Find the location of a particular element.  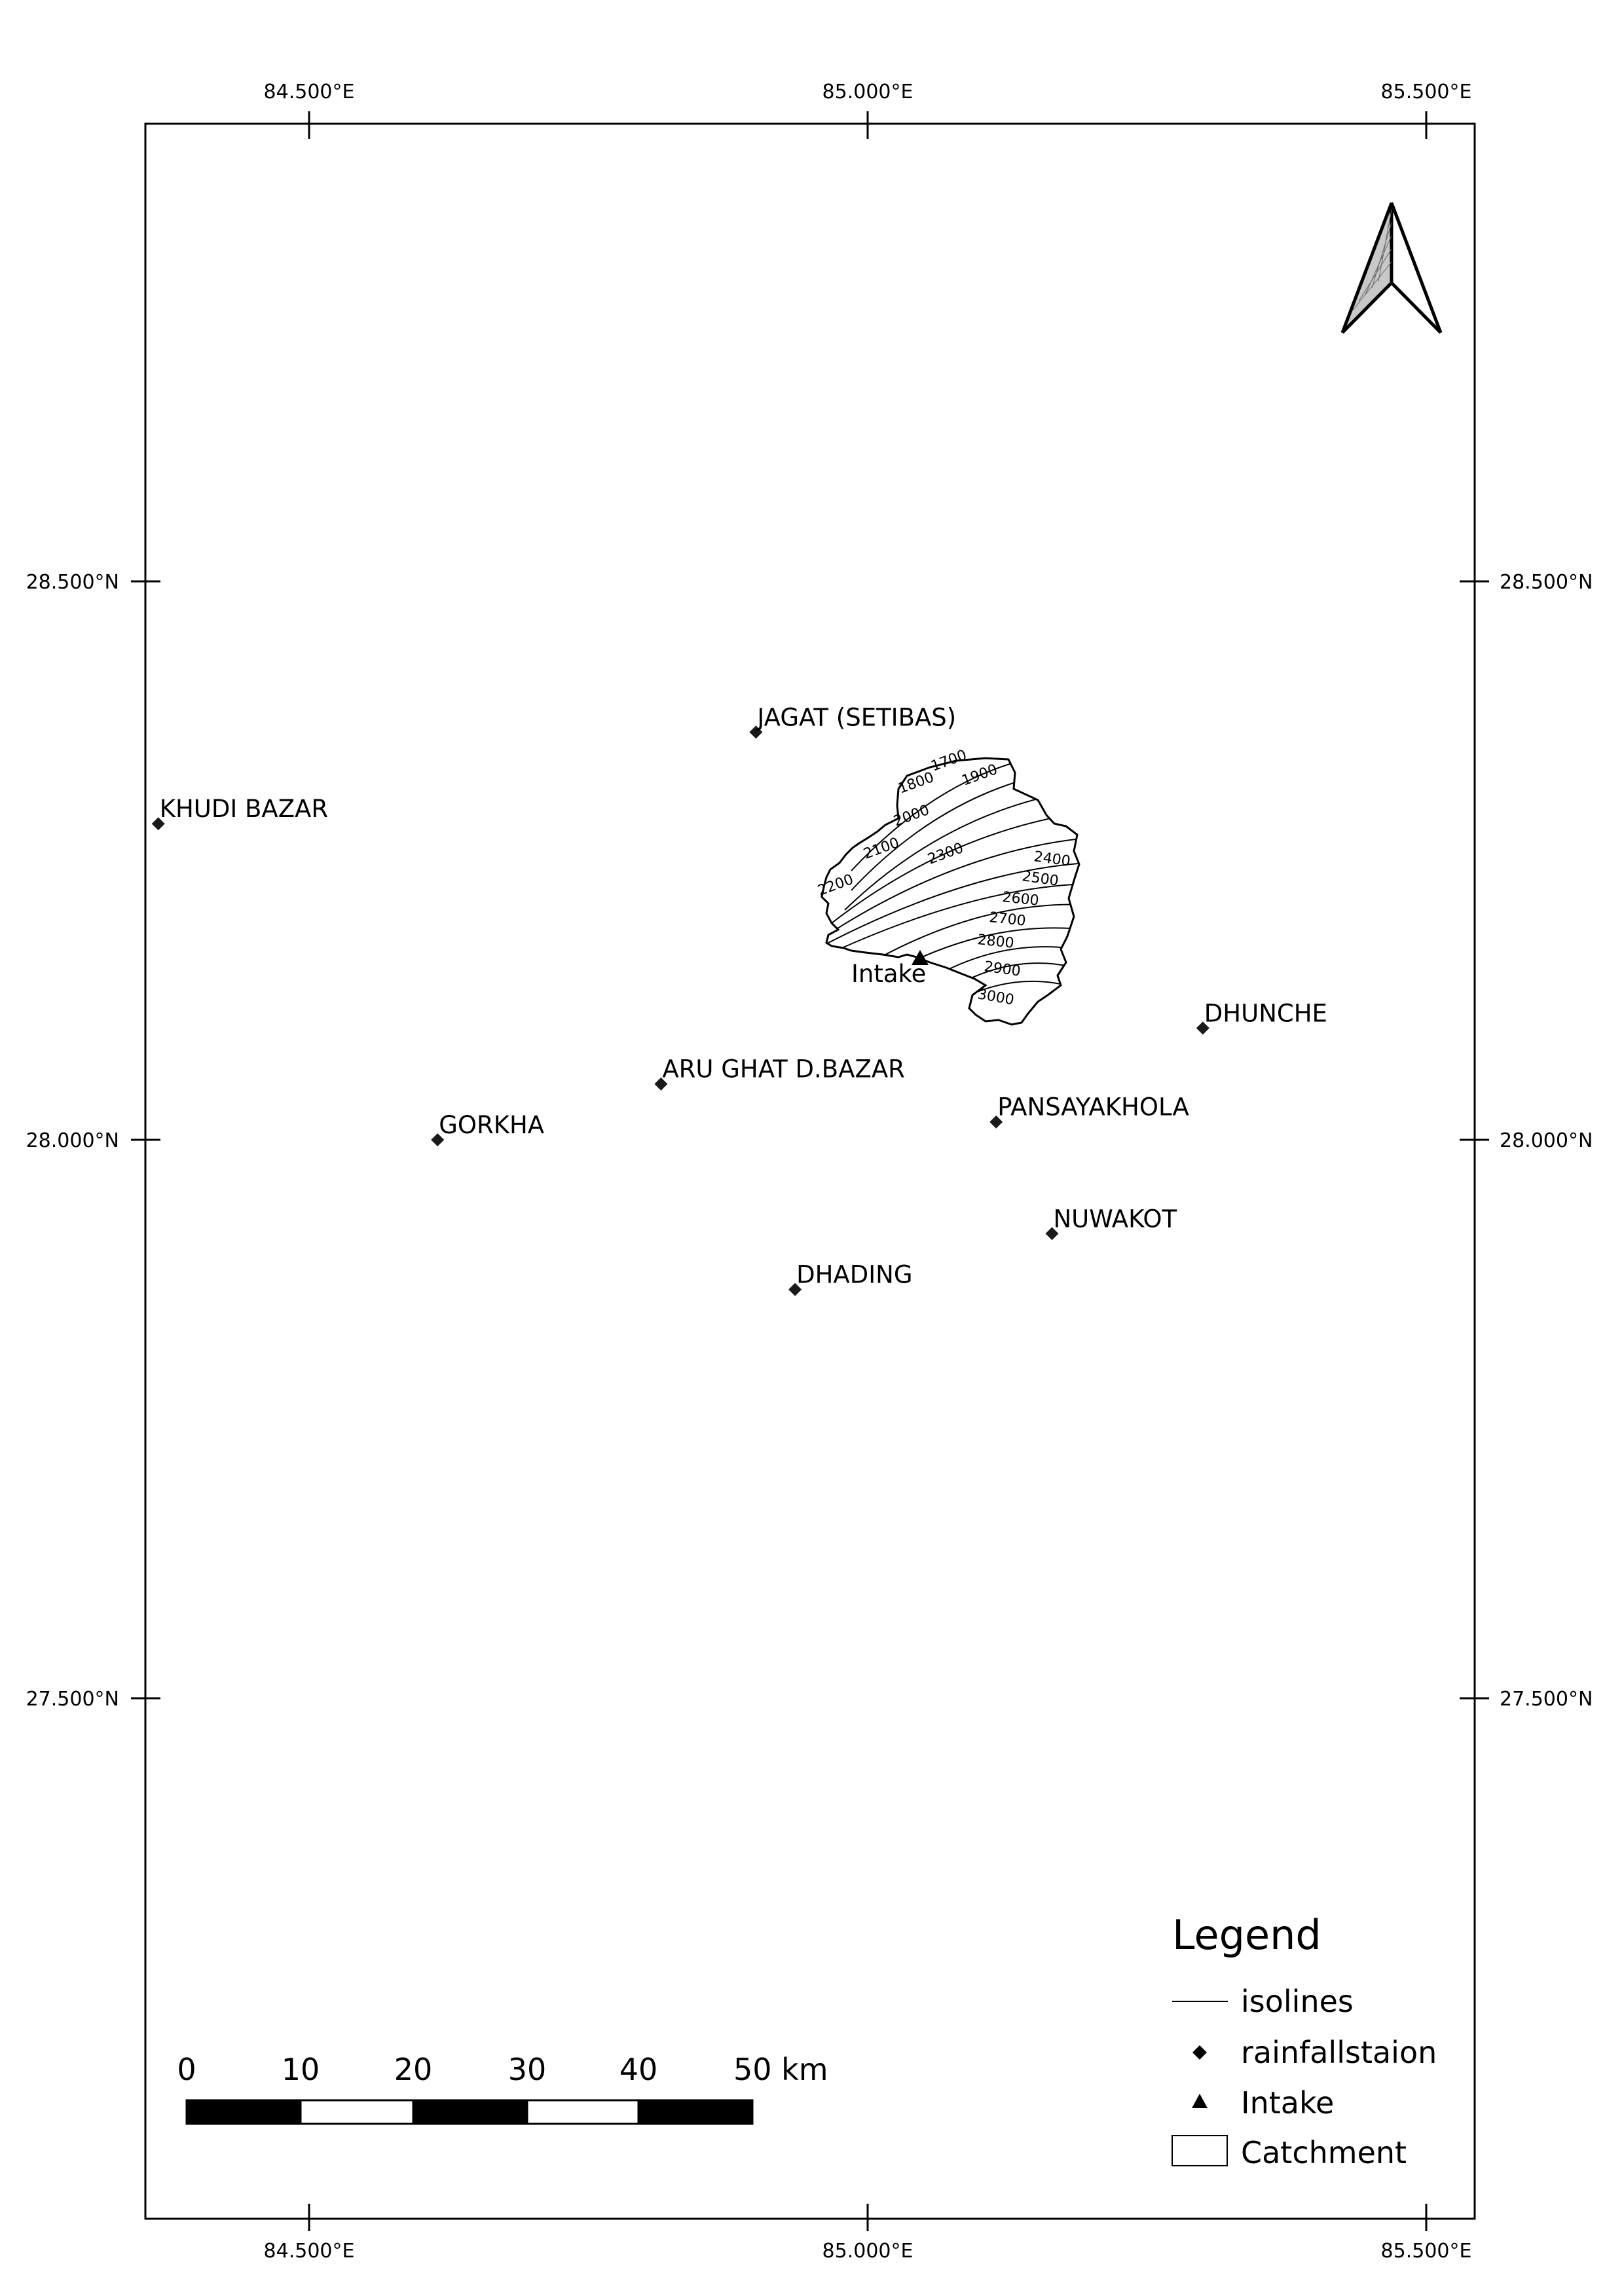

station-label: NUWAKOT is located at coordinates (1115, 1219).